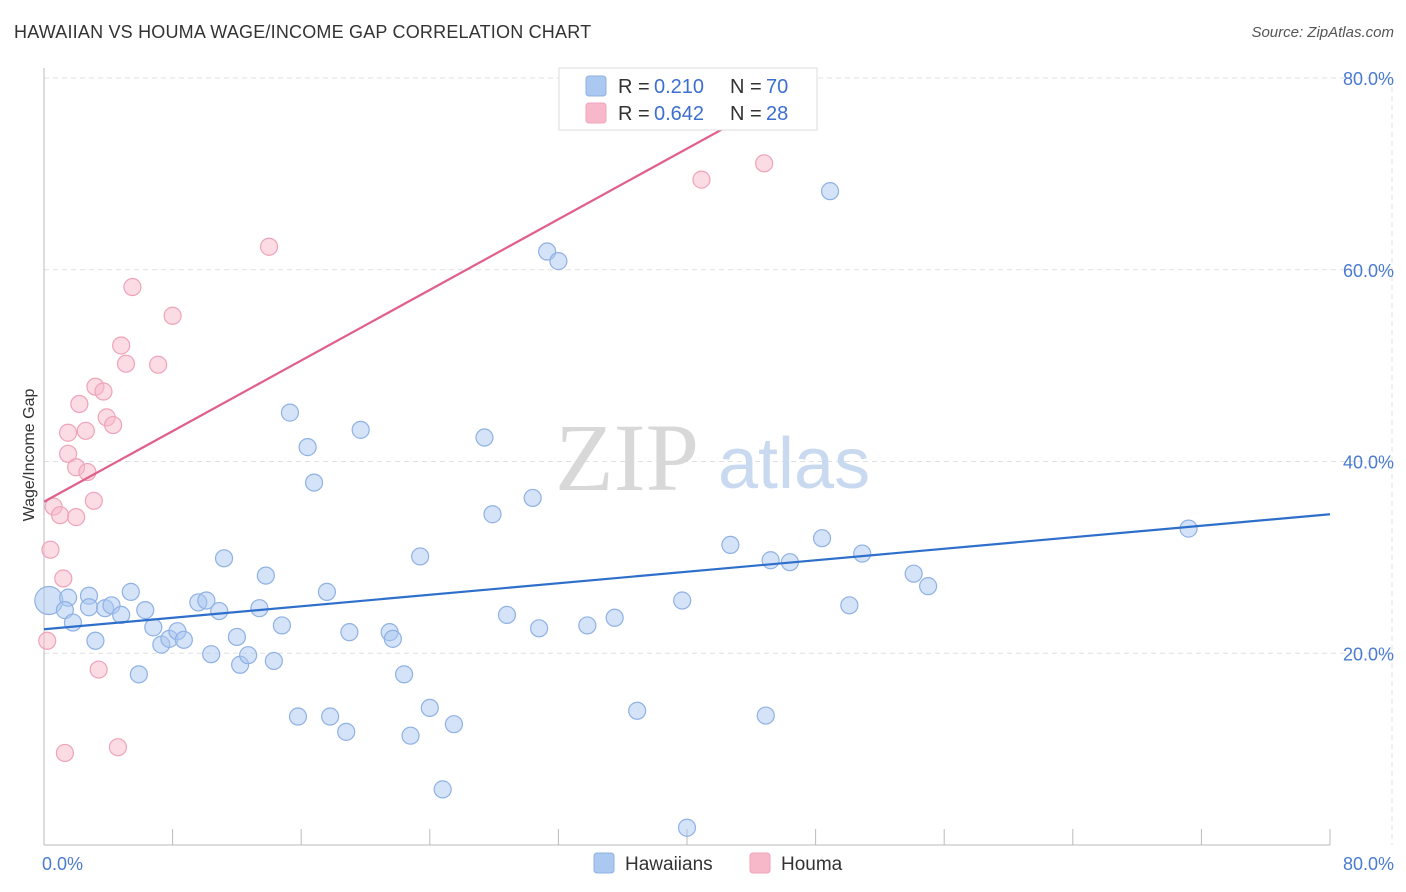  Describe the element at coordinates (627, 457) in the screenshot. I see `watermark-zip: ZIP` at that location.